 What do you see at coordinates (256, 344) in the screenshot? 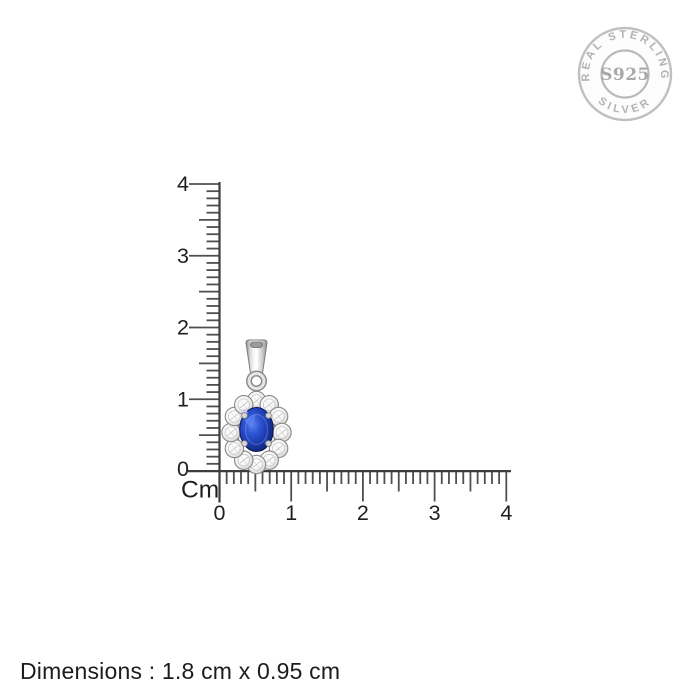
I see `bail-slot` at bounding box center [256, 344].